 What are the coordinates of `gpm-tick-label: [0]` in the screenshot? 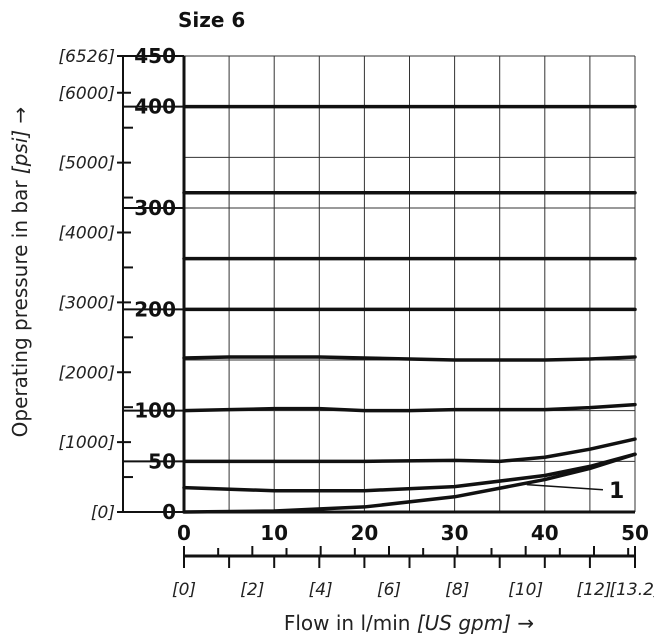 It's located at (184, 590).